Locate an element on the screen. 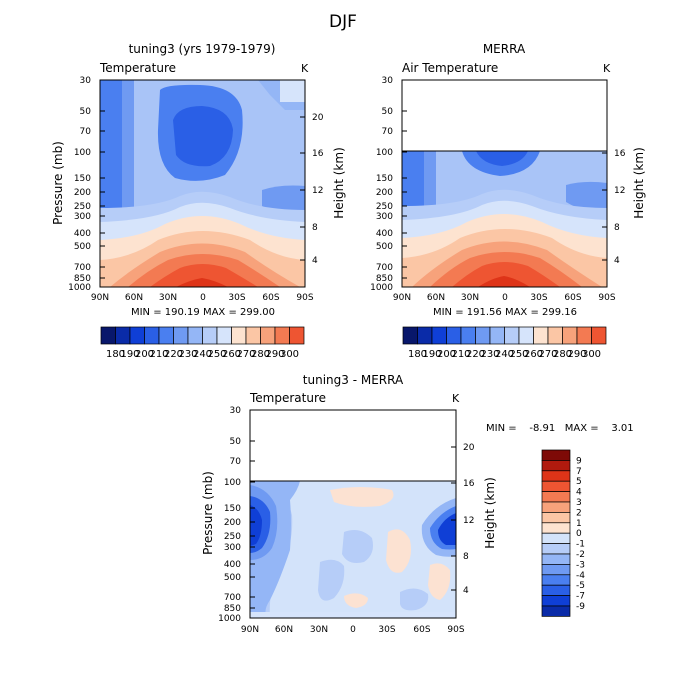 This screenshot has height=700, width=700. colorbar-label: 250 is located at coordinates (216, 354).